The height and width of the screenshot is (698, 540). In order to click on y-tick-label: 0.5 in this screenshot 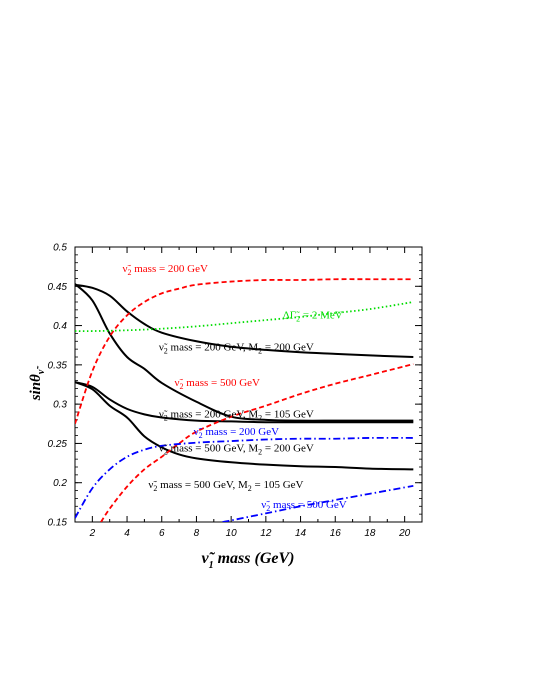, I will do `click(60, 248)`.